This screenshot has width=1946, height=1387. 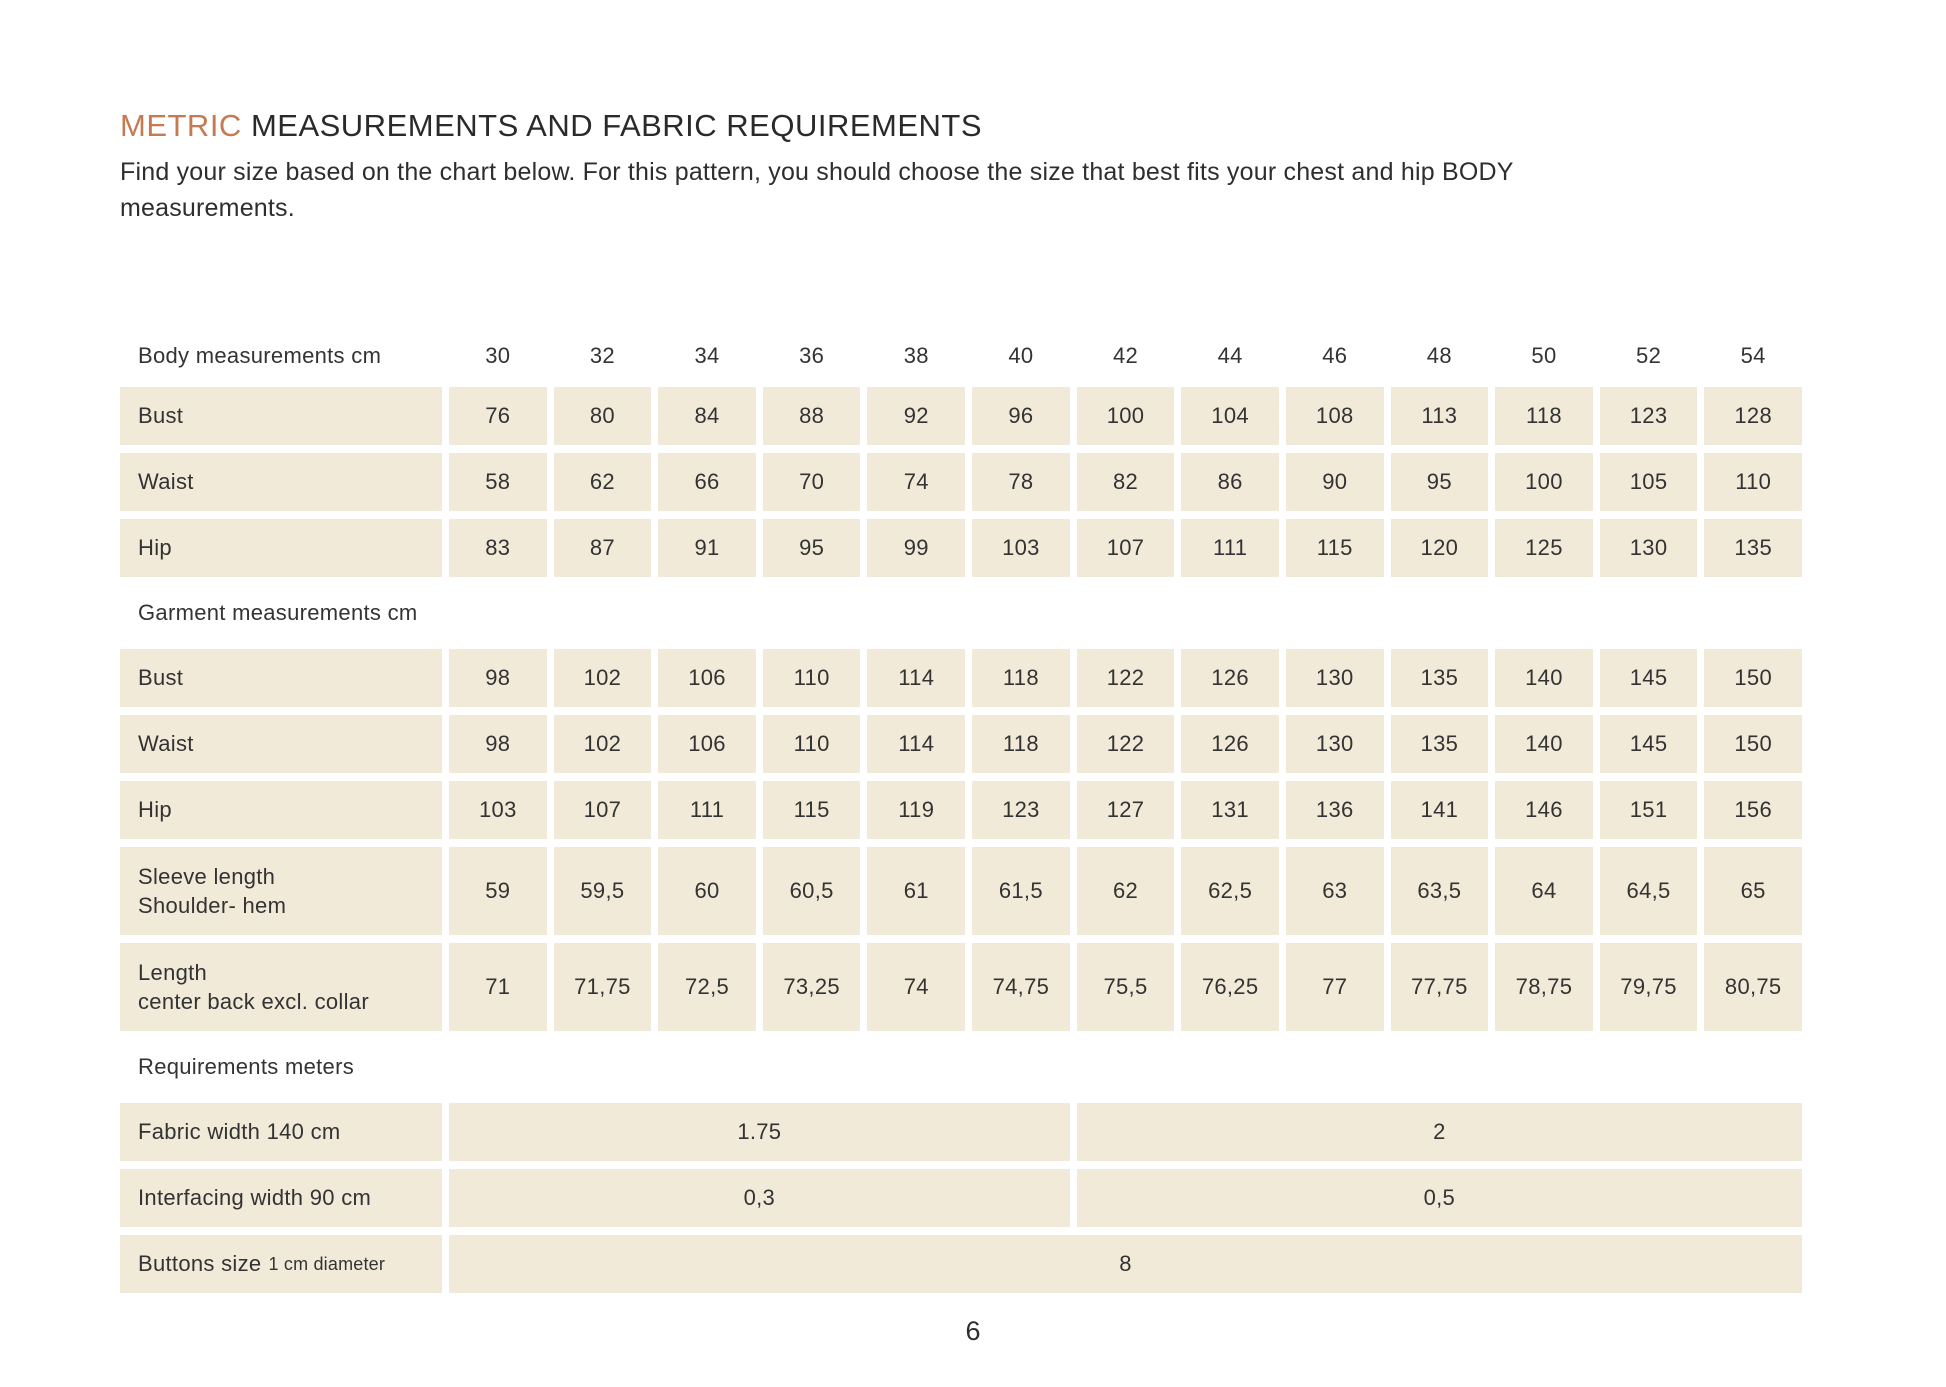 I want to click on table-cell: 90, so click(x=1334, y=482).